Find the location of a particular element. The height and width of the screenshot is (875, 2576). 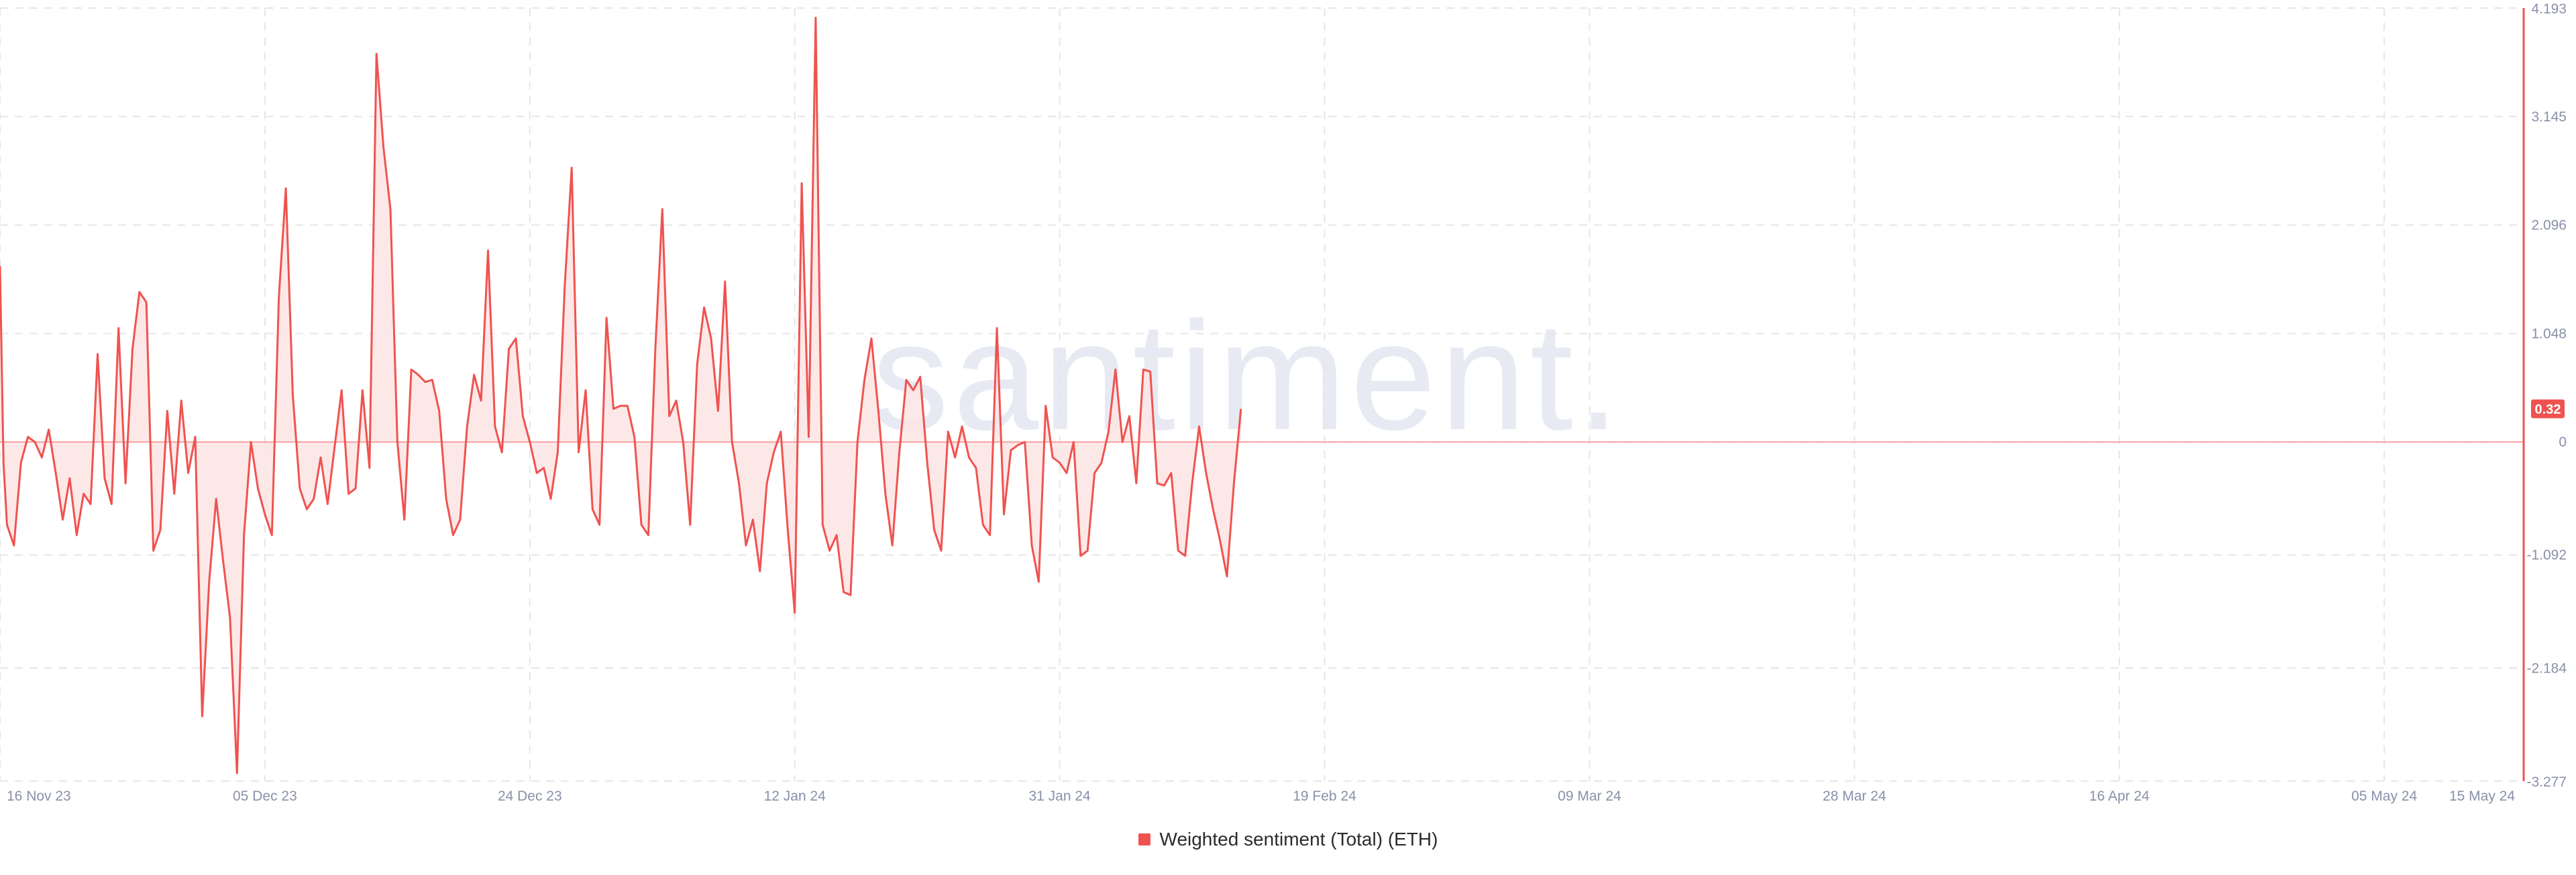

x-tick-label: 16 Apr 24 is located at coordinates (2119, 796).